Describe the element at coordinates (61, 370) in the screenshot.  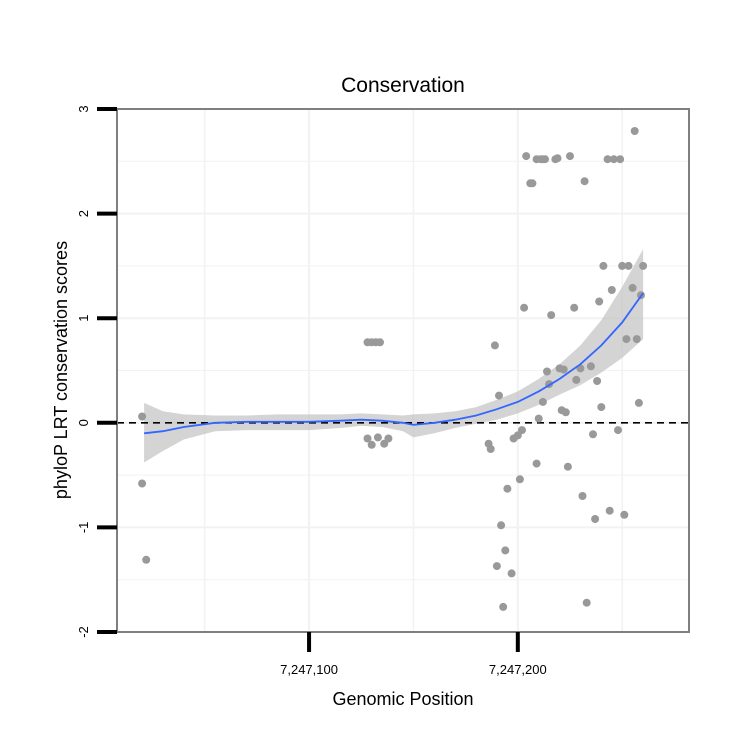
I see `y-axis-title: phyloP LRT conservation scores` at that location.